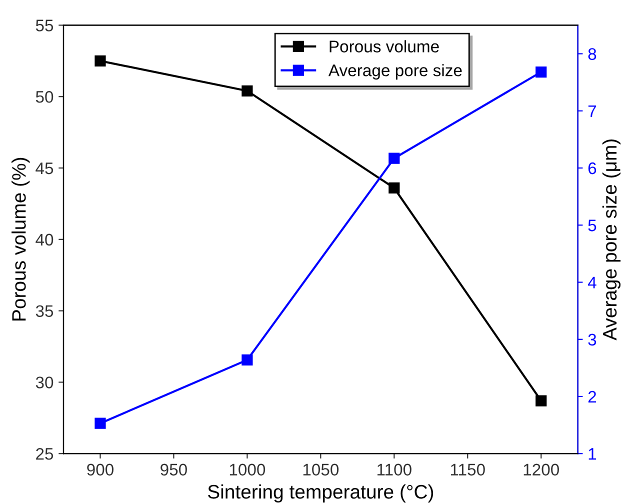  I want to click on x-axis-title: Sintering temperature (°C), so click(321, 493).